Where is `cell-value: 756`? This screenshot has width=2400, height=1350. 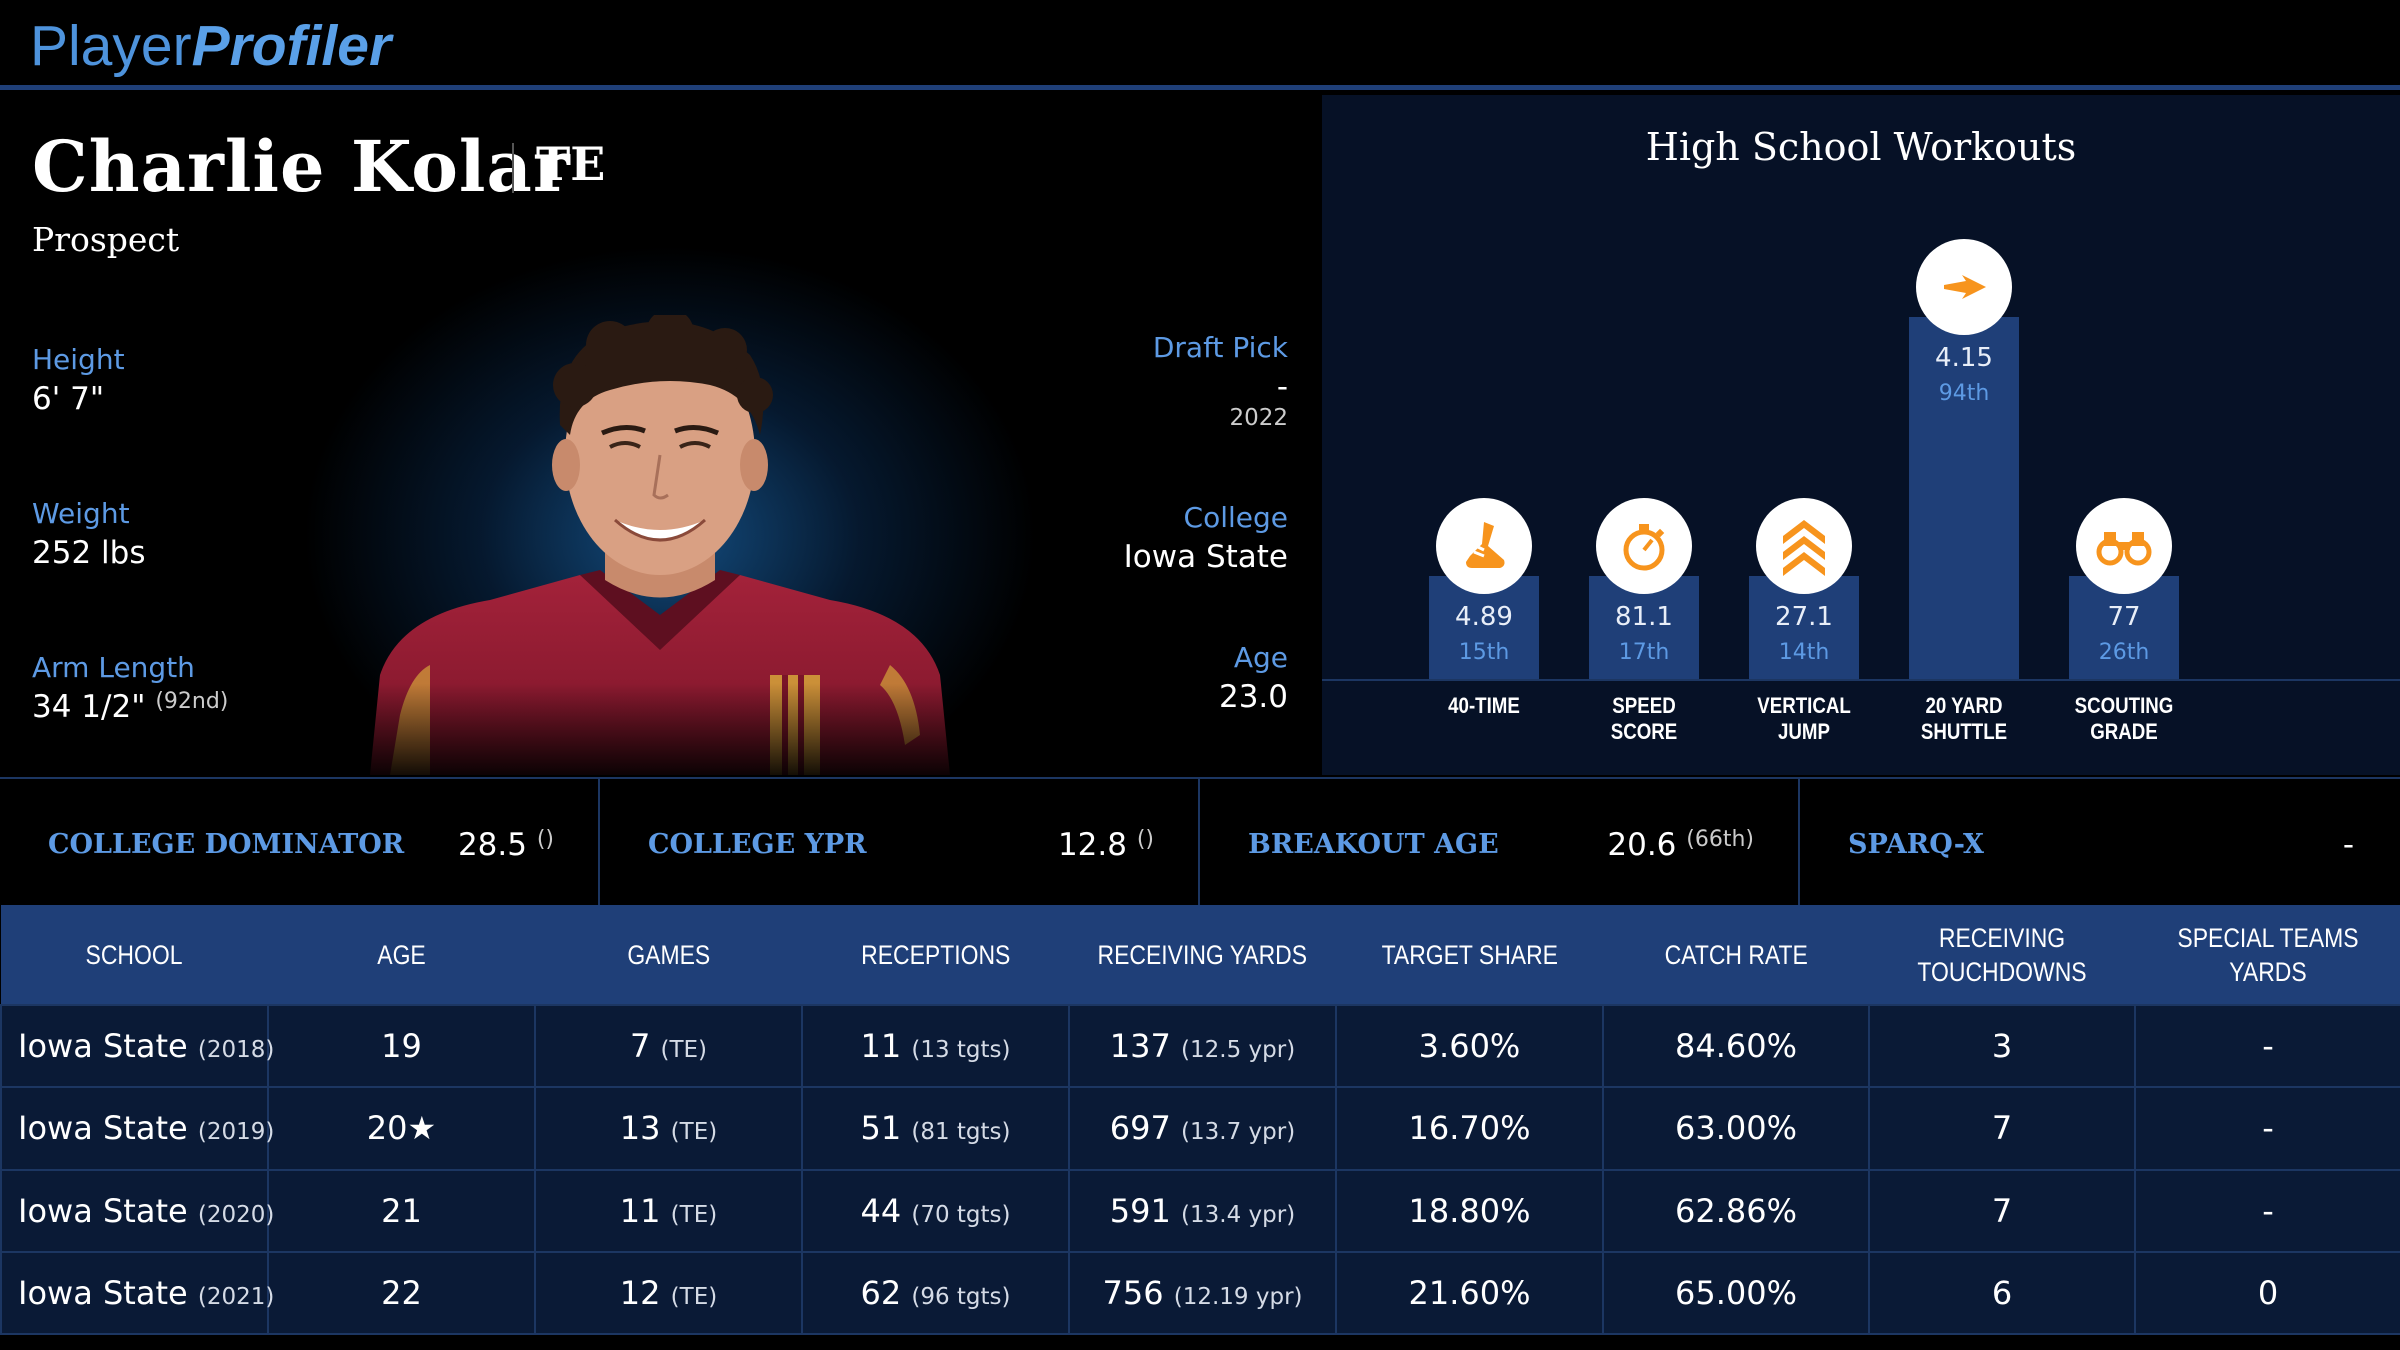 cell-value: 756 is located at coordinates (1133, 1292).